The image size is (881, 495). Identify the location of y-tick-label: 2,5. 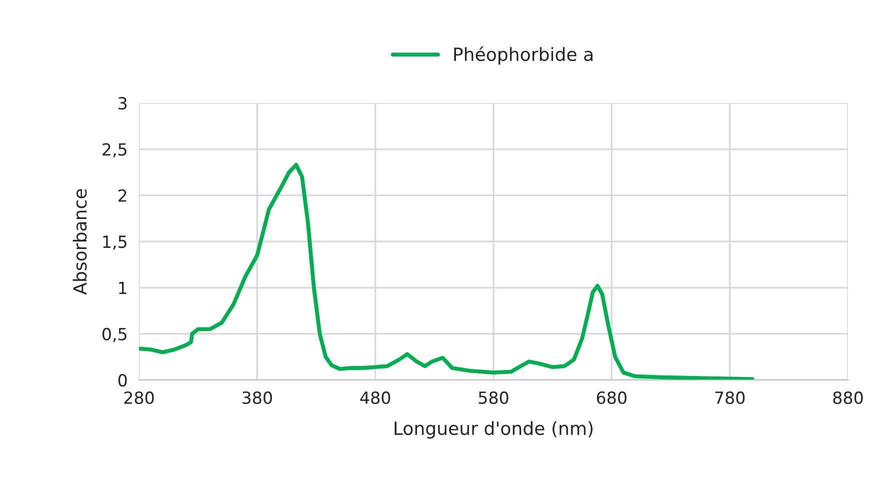
(114, 150).